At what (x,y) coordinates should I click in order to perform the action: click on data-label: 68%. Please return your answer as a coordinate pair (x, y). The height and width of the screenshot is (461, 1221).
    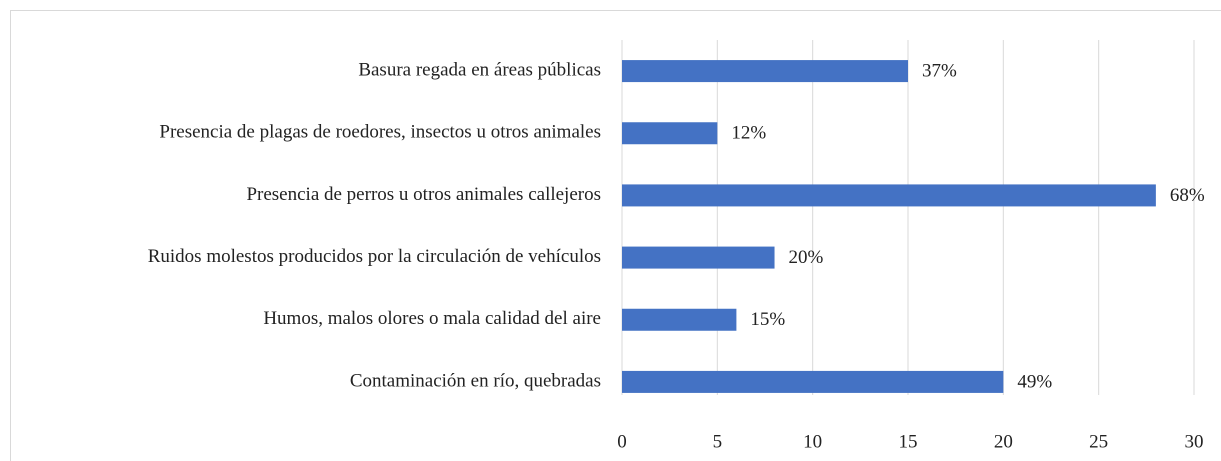
    Looking at the image, I should click on (1187, 195).